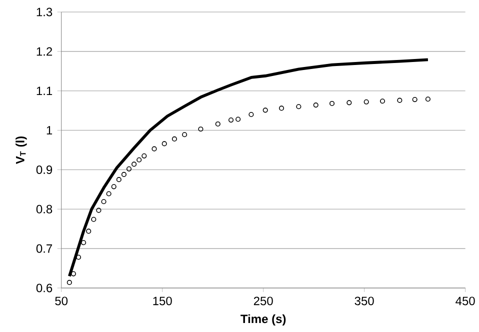 Image resolution: width=479 pixels, height=332 pixels. I want to click on y-tick-label: 1.2, so click(44, 51).